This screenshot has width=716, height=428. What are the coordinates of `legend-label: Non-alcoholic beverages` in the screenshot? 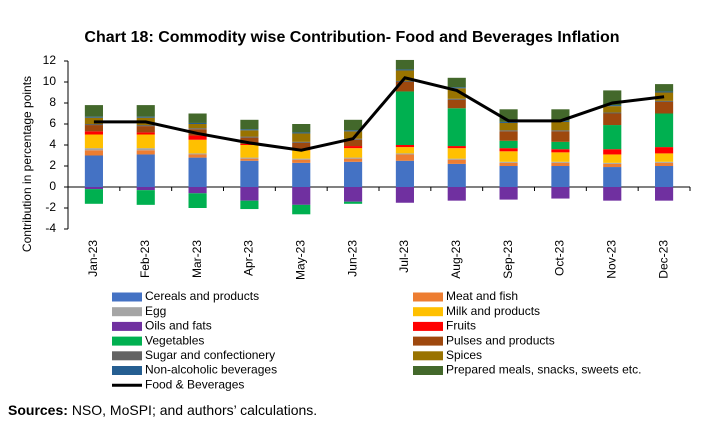 It's located at (211, 370).